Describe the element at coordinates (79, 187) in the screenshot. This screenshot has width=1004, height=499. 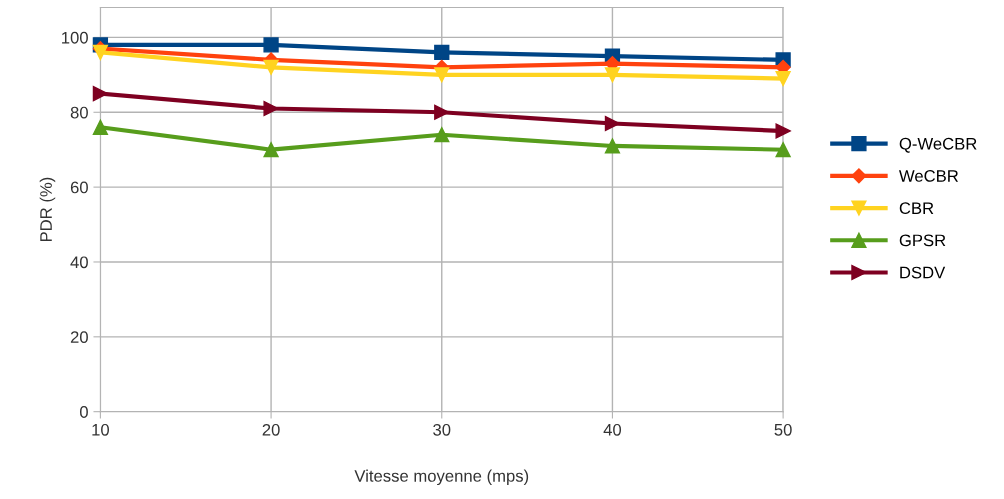
I see `y-tick-label: 60` at that location.